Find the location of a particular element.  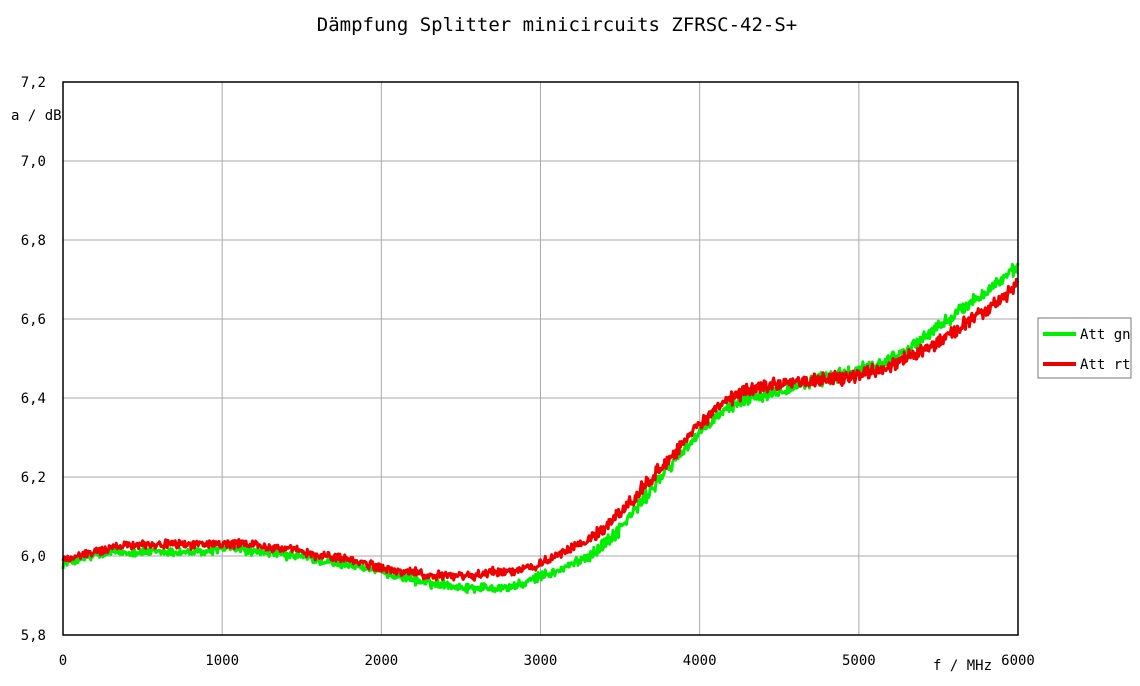

x-axis-ticks: 0 1000 2000 3000 4000 5000 6000 is located at coordinates (547, 661).